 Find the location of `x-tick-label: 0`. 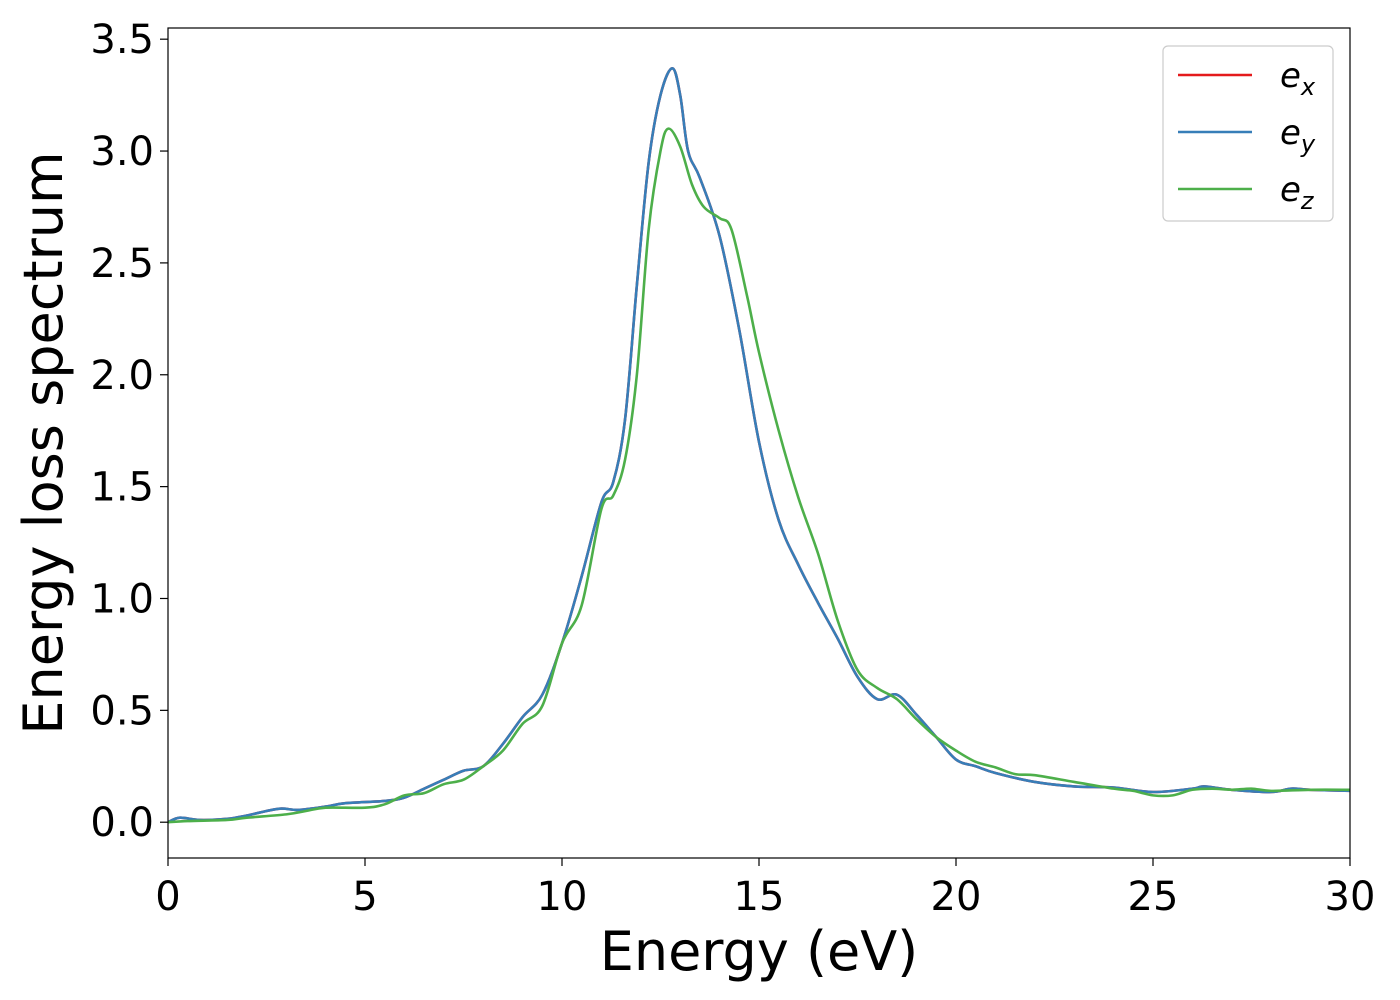

x-tick-label: 0 is located at coordinates (167, 897).